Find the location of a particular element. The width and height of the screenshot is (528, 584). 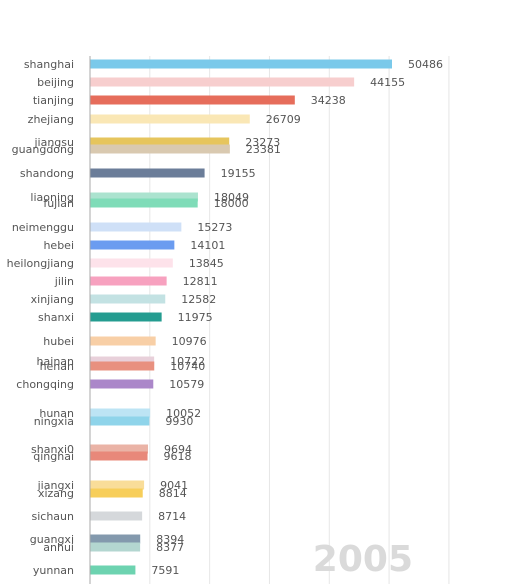

value-label: 34238 is located at coordinates (328, 100).